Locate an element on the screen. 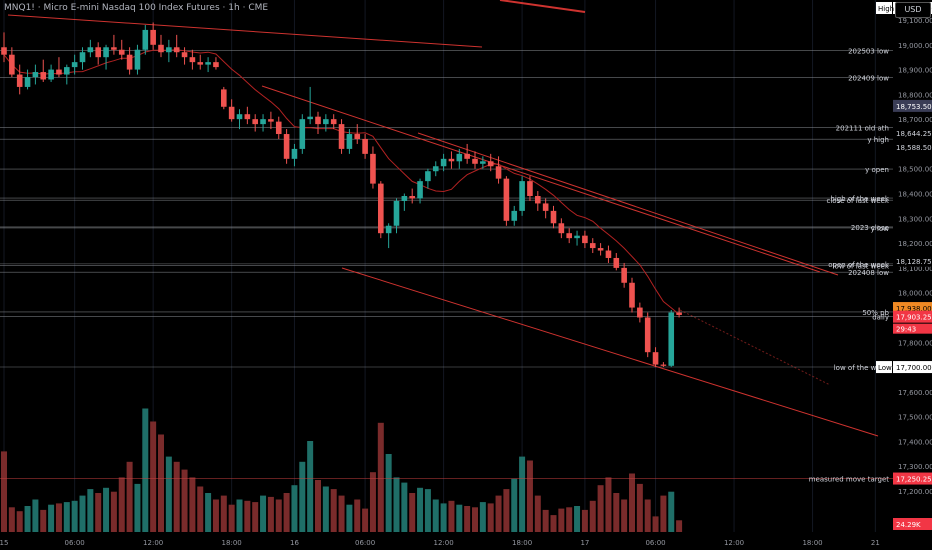 Image resolution: width=932 pixels, height=550 pixels. time-tick-label: 18:00 is located at coordinates (812, 543).